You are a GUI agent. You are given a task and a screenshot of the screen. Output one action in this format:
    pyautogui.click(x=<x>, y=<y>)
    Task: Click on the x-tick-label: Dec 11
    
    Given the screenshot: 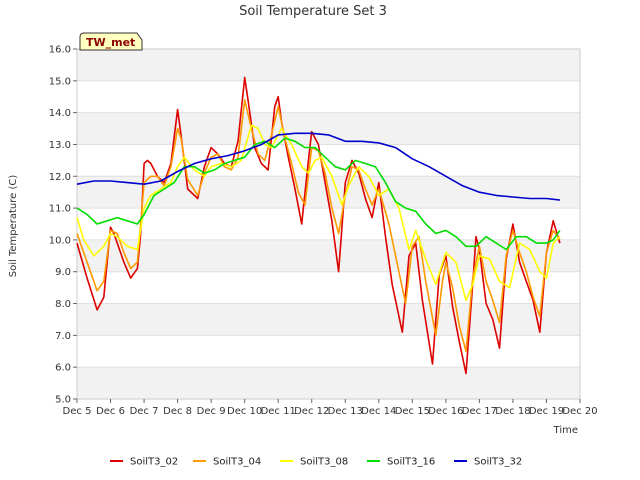 What is the action you would take?
    pyautogui.click(x=278, y=411)
    